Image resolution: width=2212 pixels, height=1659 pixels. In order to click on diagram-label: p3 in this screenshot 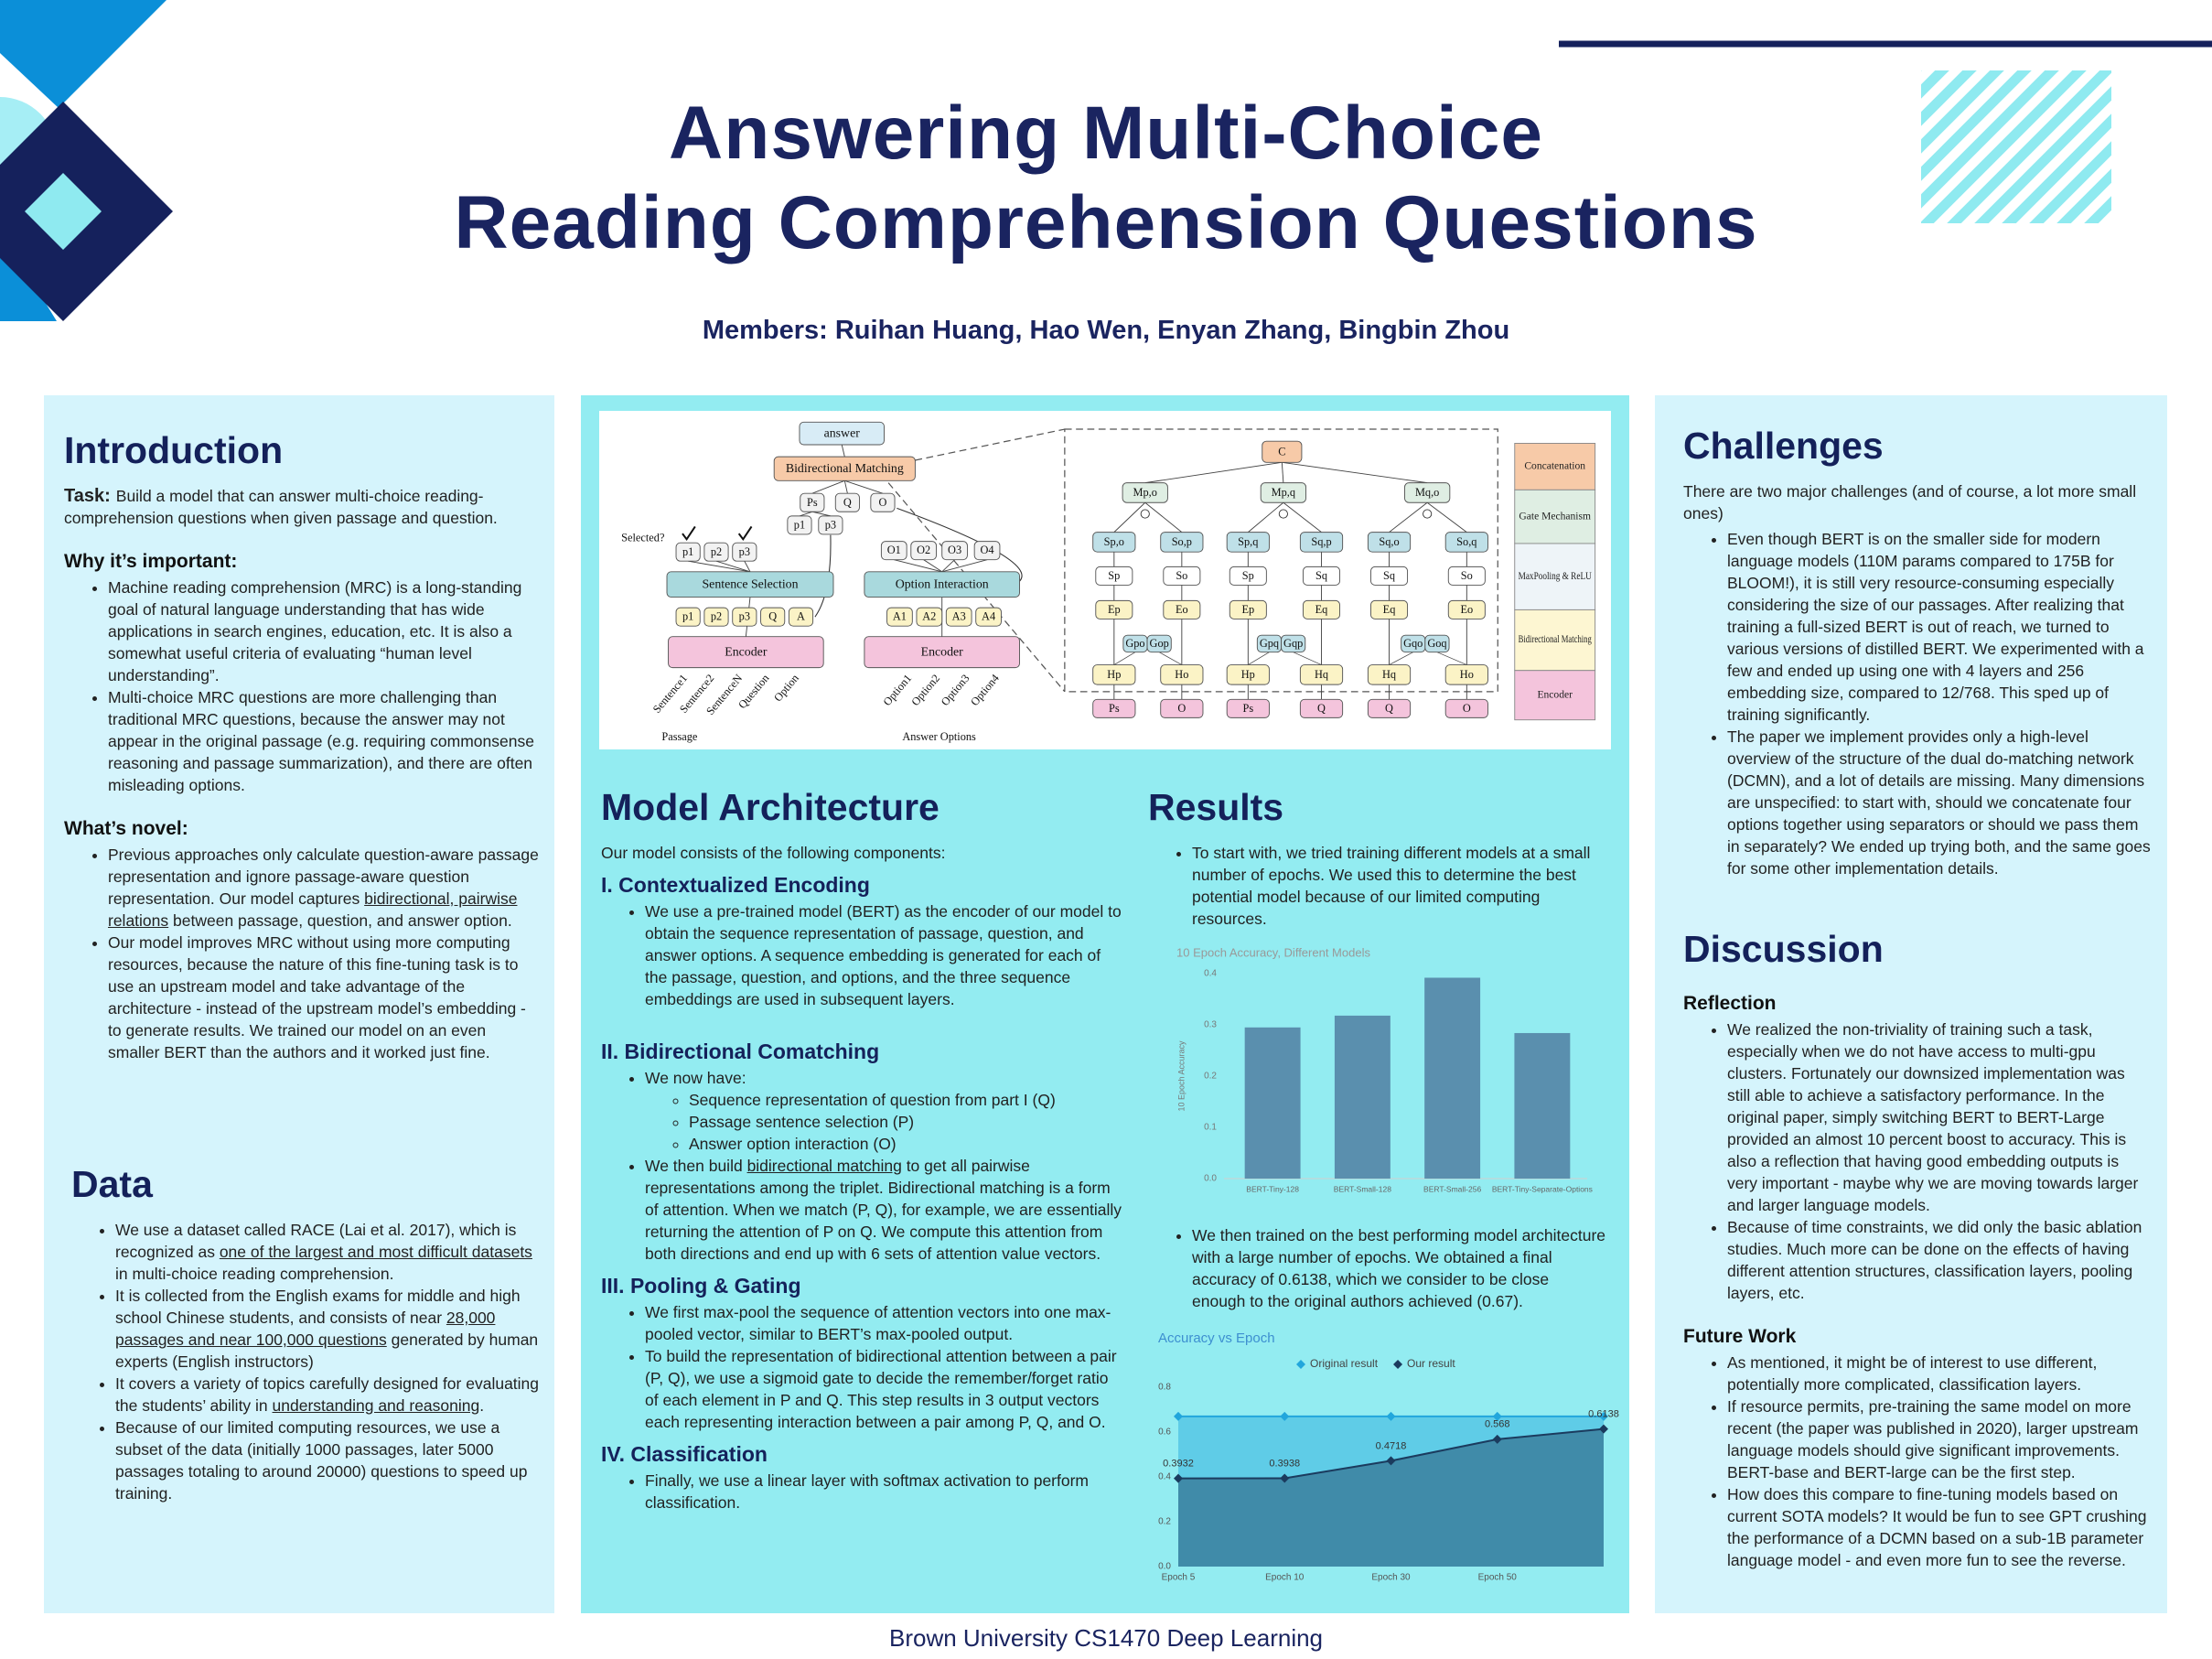, I will do `click(744, 616)`.